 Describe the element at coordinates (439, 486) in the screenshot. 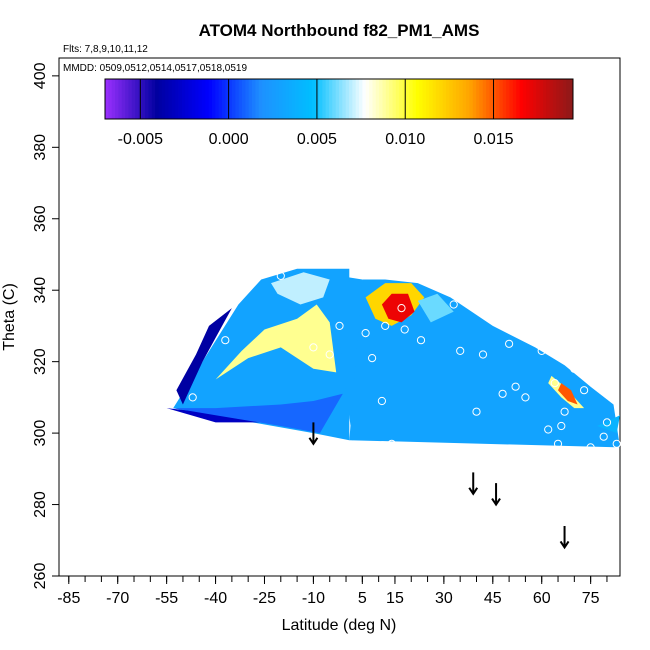

I see `arrows` at that location.